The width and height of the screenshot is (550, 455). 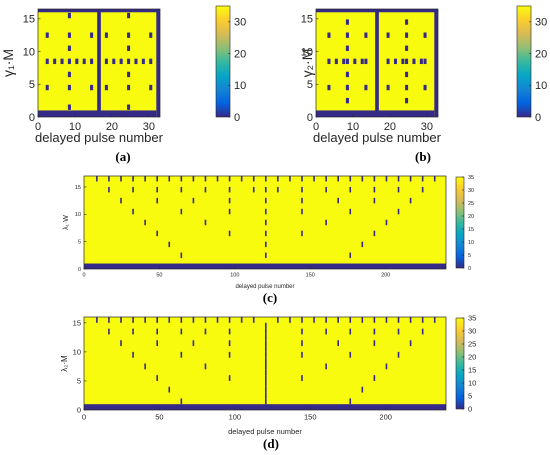 What do you see at coordinates (270, 297) in the screenshot?
I see `panel-caption: (c)` at bounding box center [270, 297].